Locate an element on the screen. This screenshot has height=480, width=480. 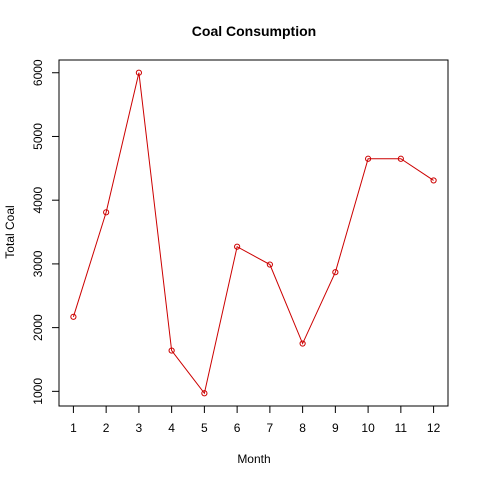
x-tick-label: 8 is located at coordinates (302, 428).